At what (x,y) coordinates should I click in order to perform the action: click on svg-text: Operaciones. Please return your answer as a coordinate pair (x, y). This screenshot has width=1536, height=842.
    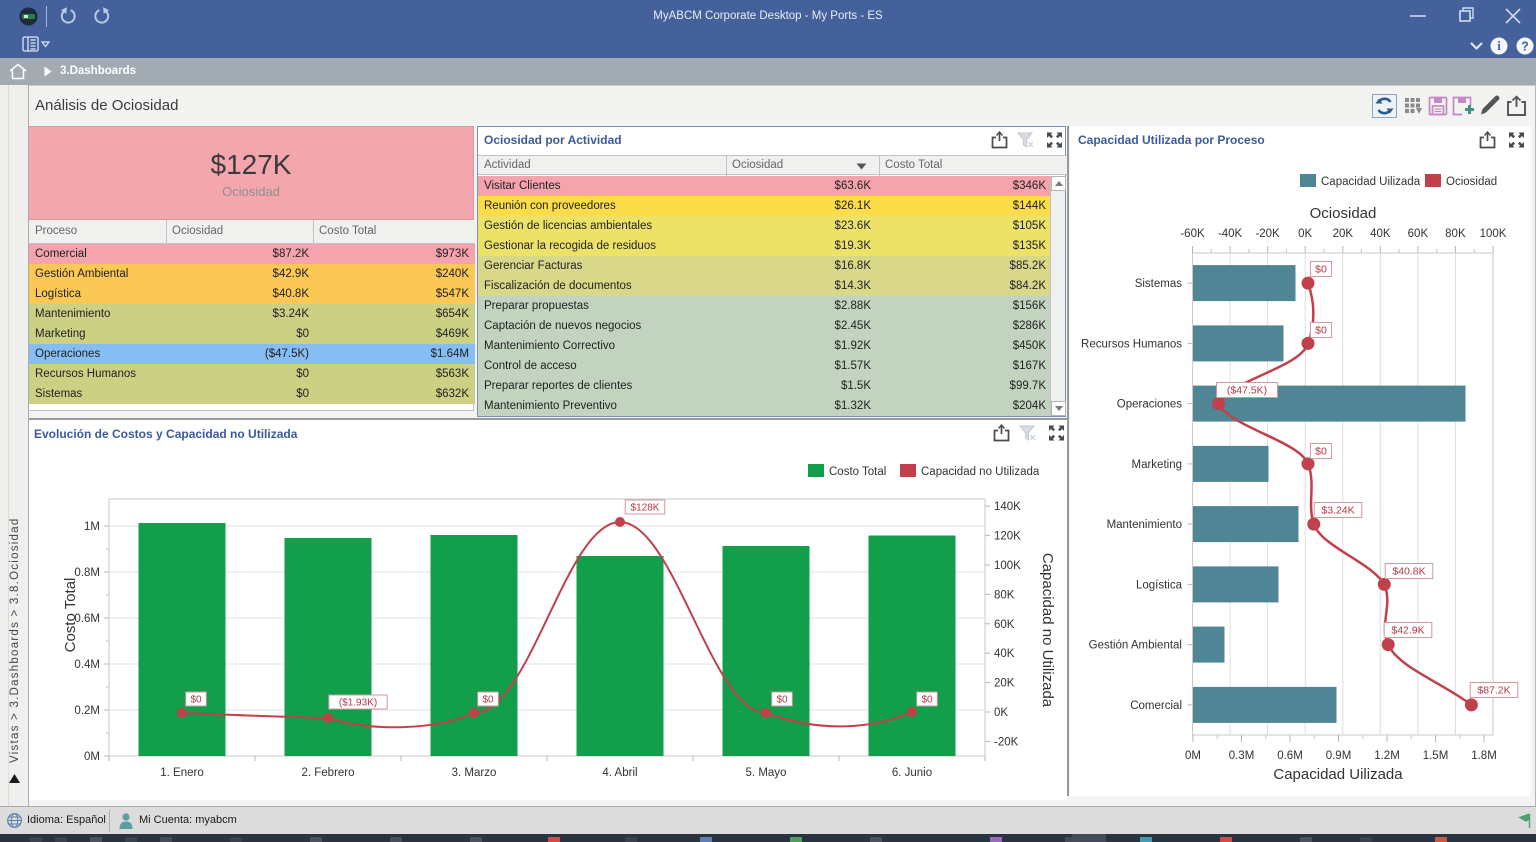
    Looking at the image, I should click on (1149, 405).